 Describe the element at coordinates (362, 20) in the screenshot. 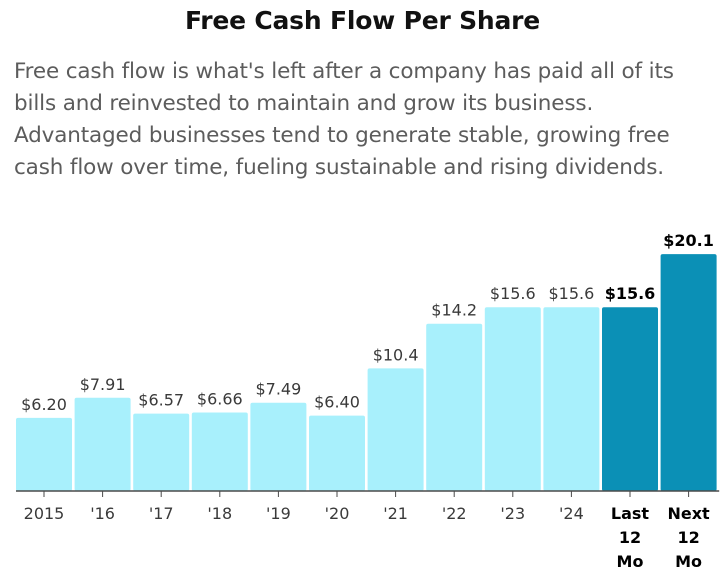

I see `chart-title: Free Cash Flow Per Share` at that location.